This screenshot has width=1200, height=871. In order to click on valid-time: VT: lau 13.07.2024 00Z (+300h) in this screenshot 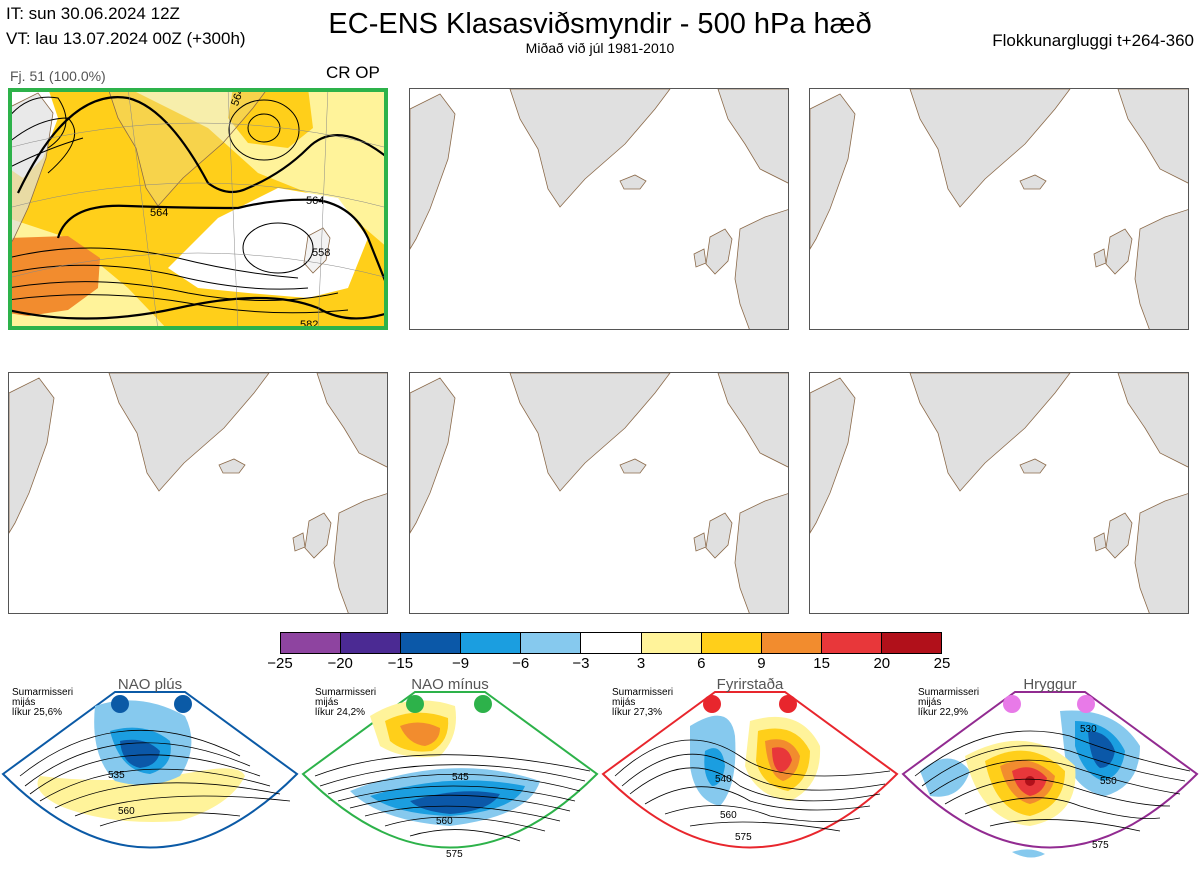, I will do `click(126, 38)`.